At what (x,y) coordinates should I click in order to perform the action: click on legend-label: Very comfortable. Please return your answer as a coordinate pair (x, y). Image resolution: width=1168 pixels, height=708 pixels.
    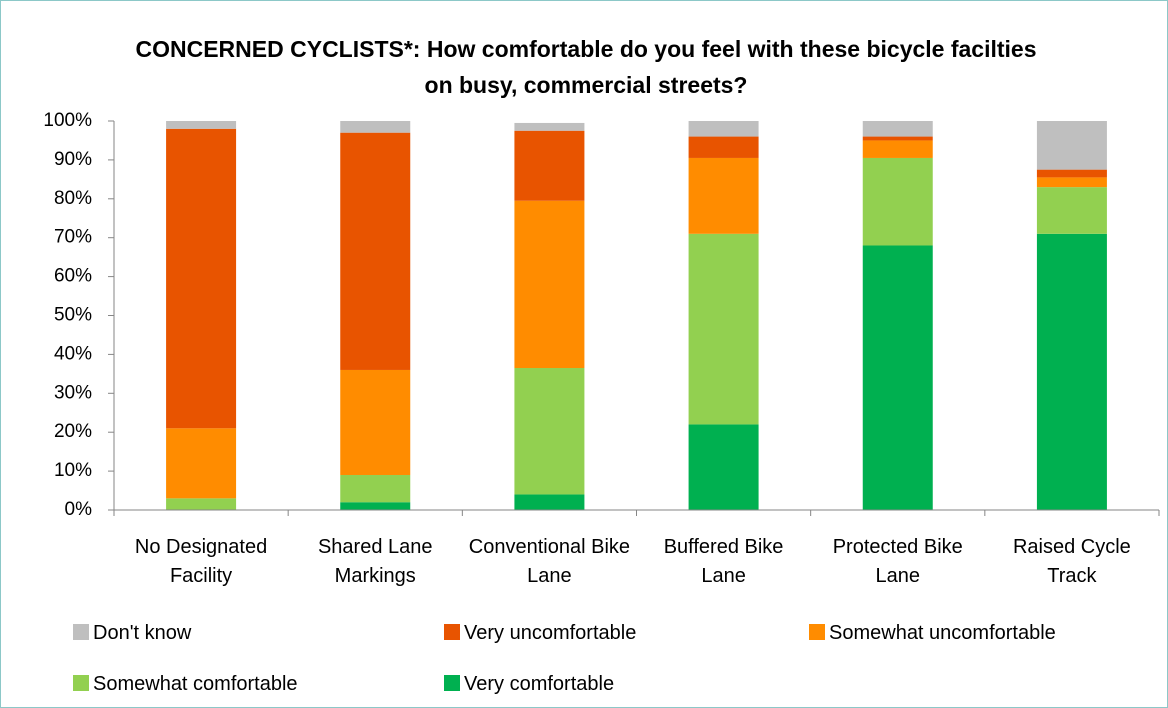
    Looking at the image, I should click on (539, 684).